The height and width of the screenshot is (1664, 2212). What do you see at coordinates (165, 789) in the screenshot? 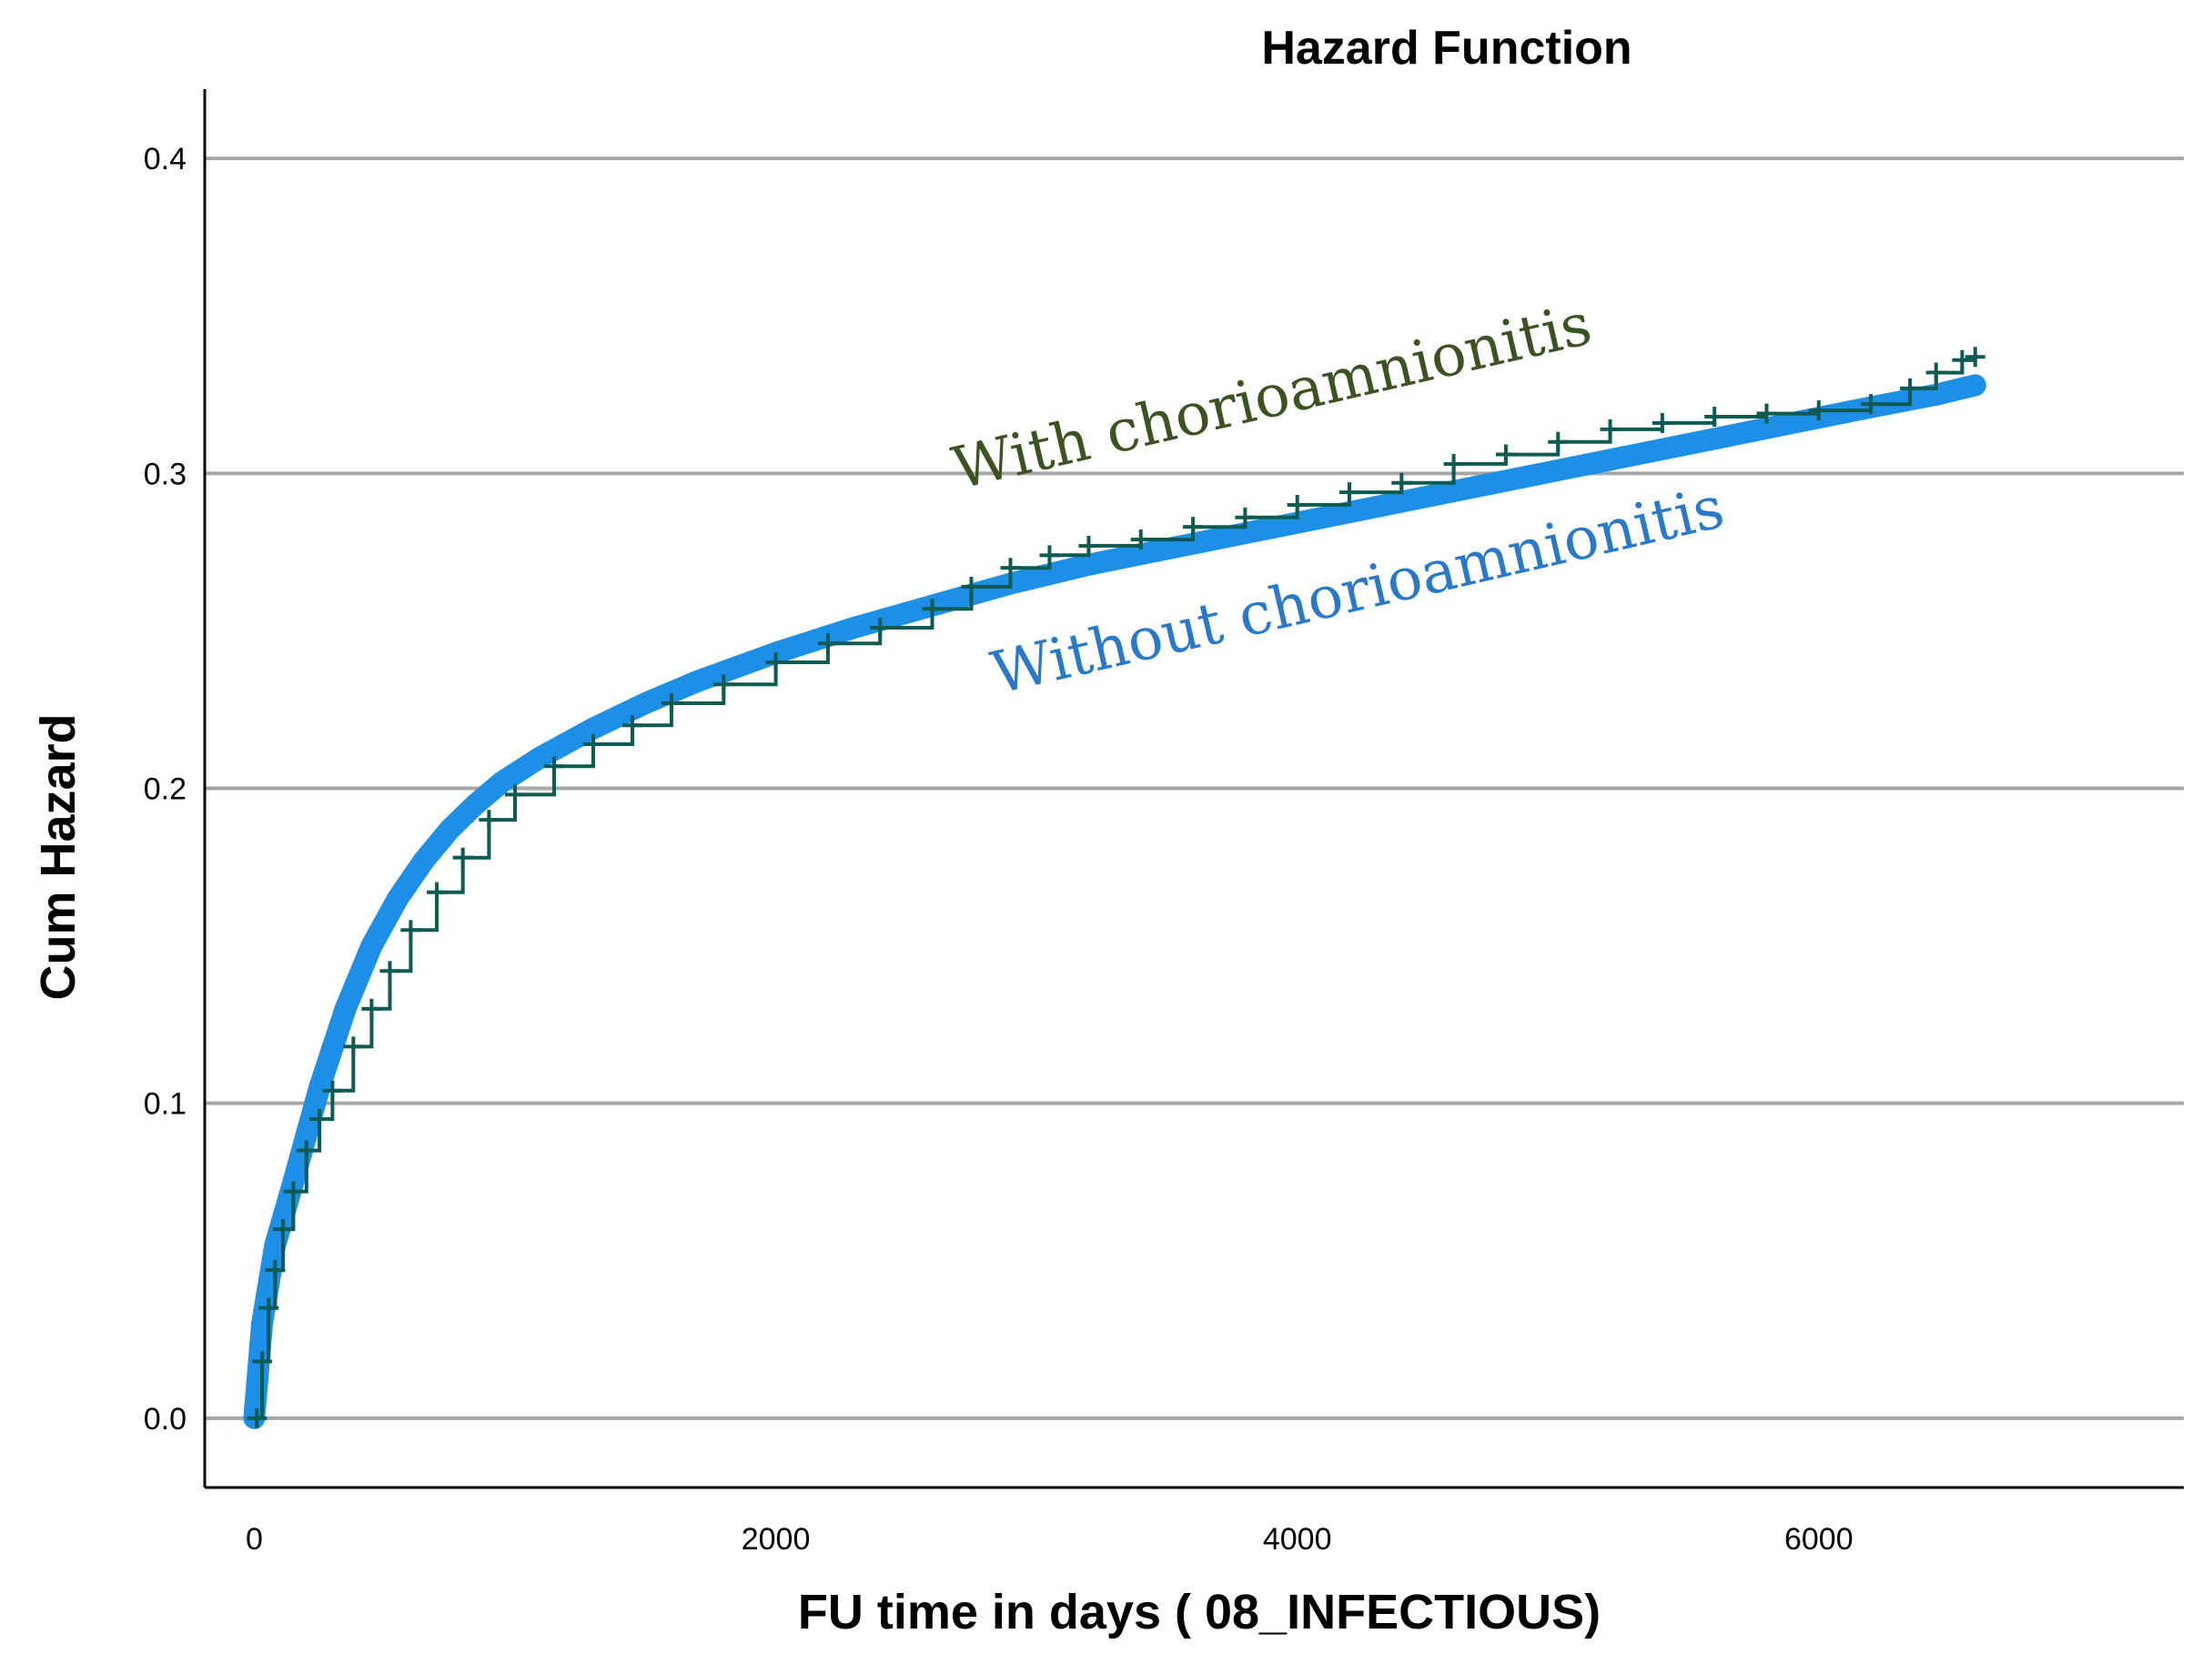
I see `y-tick-label-2: 0.2` at bounding box center [165, 789].